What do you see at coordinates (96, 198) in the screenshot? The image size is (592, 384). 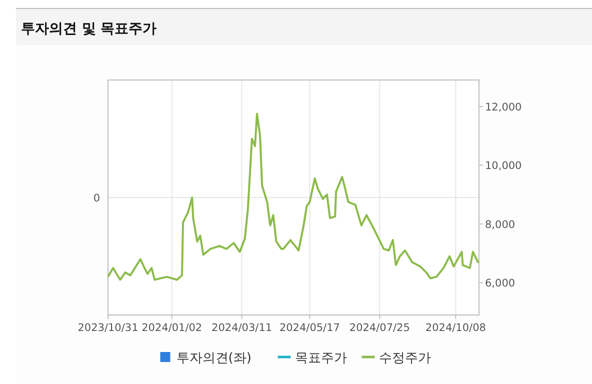 I see `text: 0` at bounding box center [96, 198].